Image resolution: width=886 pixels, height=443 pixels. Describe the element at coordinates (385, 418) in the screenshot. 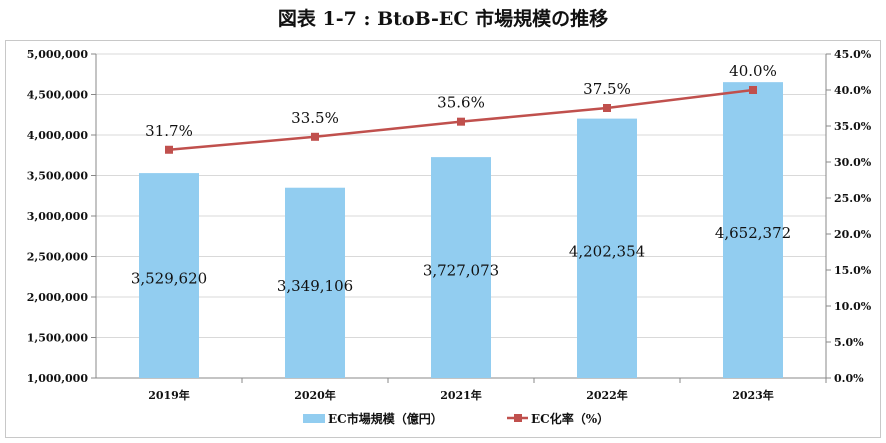

I see `legend-bar-label: EC市場規模（億円）` at that location.